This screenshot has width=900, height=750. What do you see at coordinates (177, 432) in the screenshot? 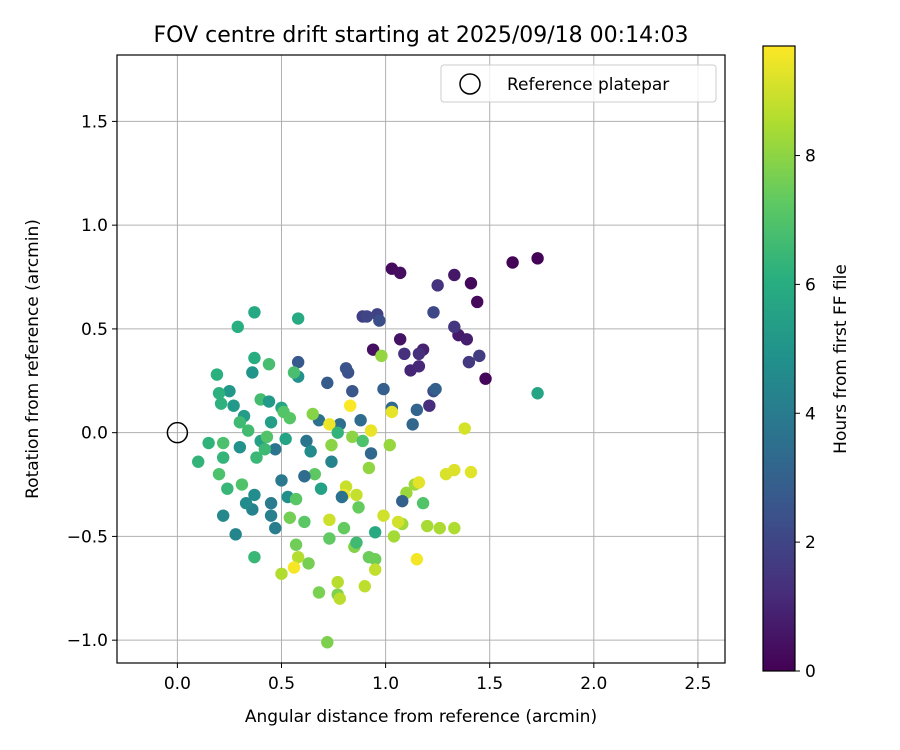
I see `reference-point` at bounding box center [177, 432].